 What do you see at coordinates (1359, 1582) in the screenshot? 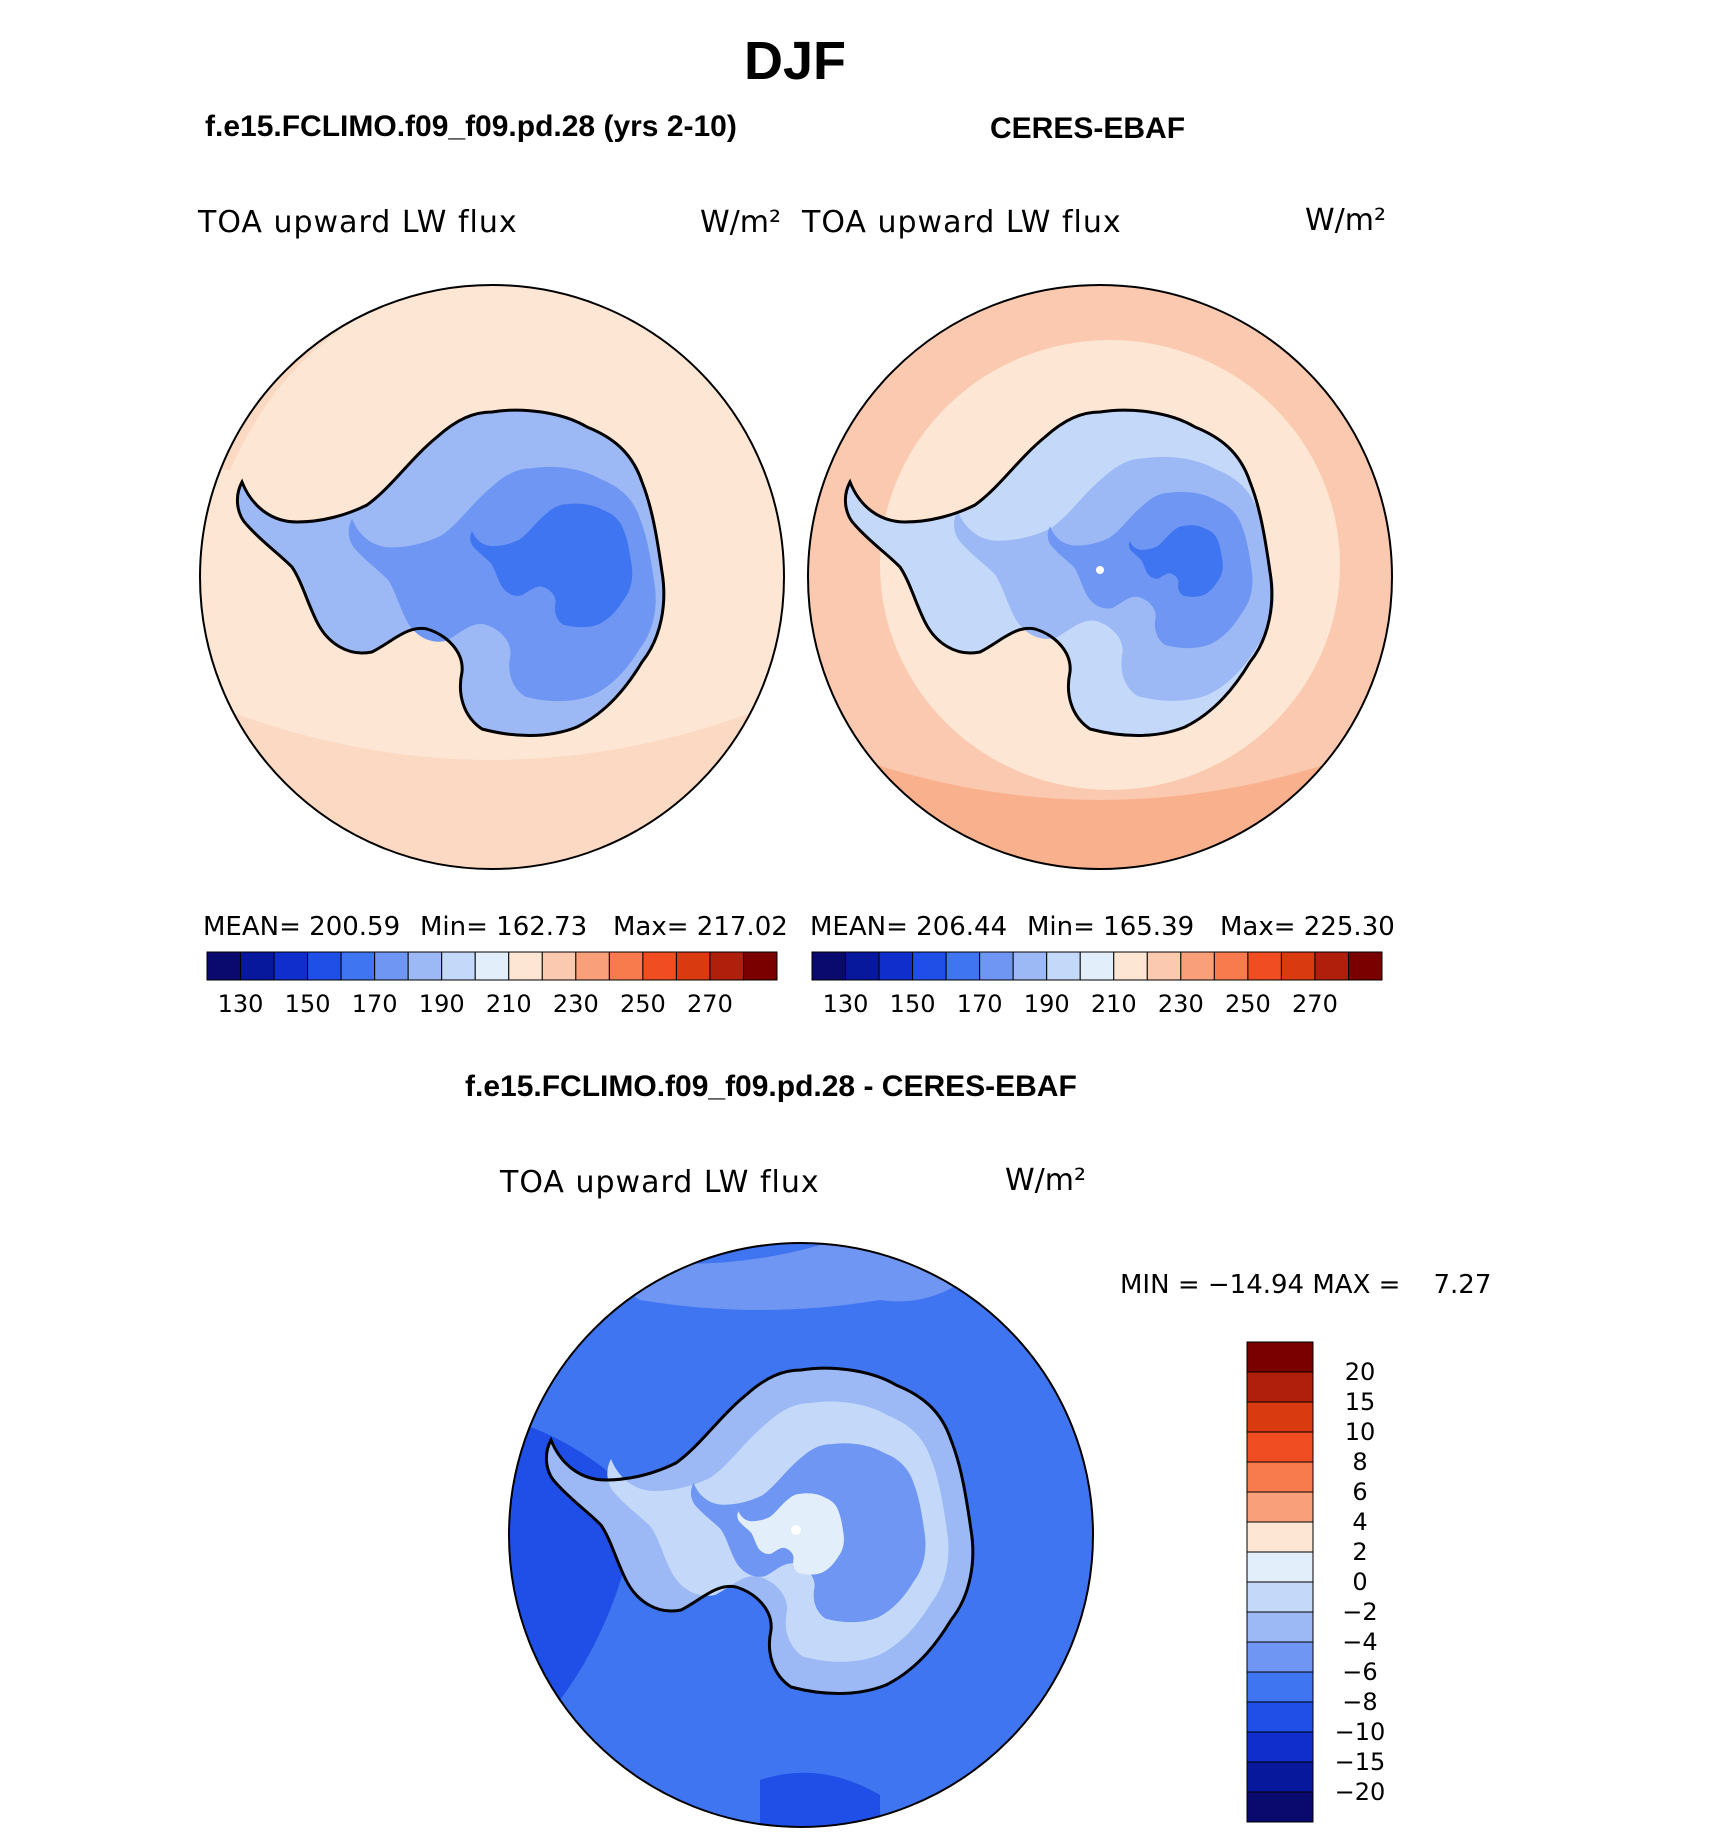
I see `diff-colorbar-tick-label: 0` at bounding box center [1359, 1582].